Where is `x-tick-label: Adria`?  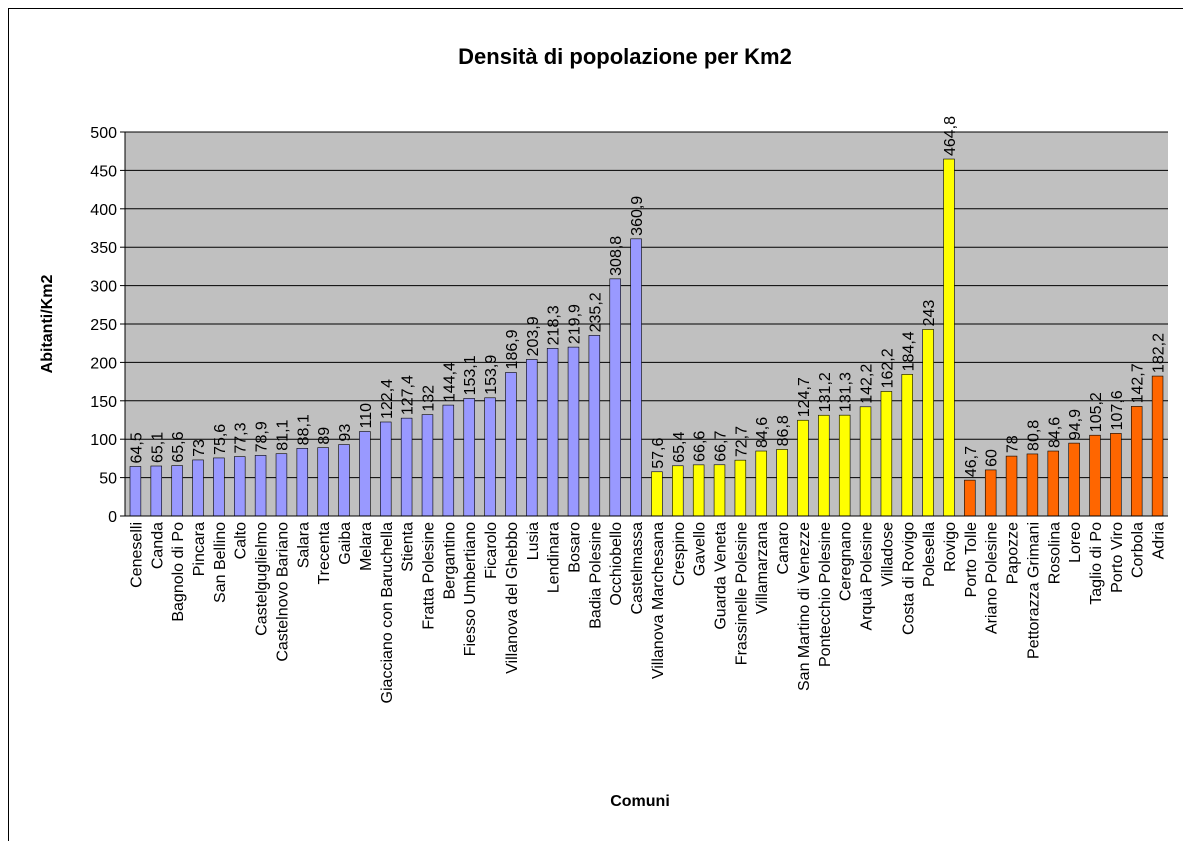
x-tick-label: Adria is located at coordinates (1159, 540).